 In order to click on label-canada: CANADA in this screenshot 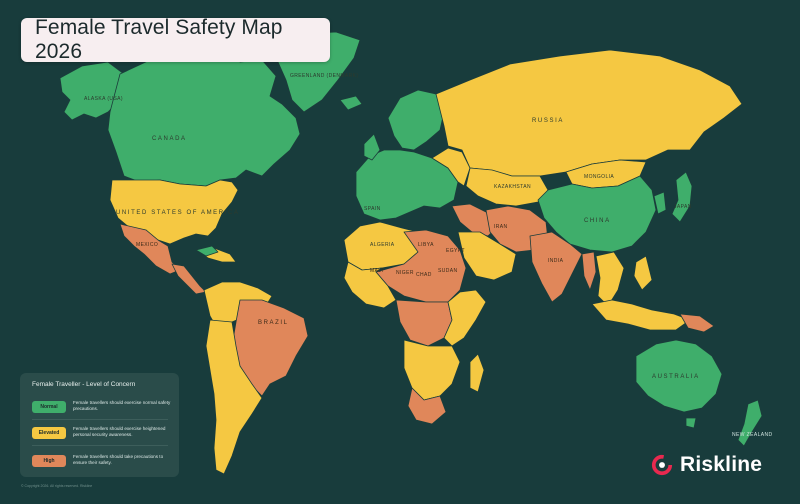, I will do `click(169, 139)`.